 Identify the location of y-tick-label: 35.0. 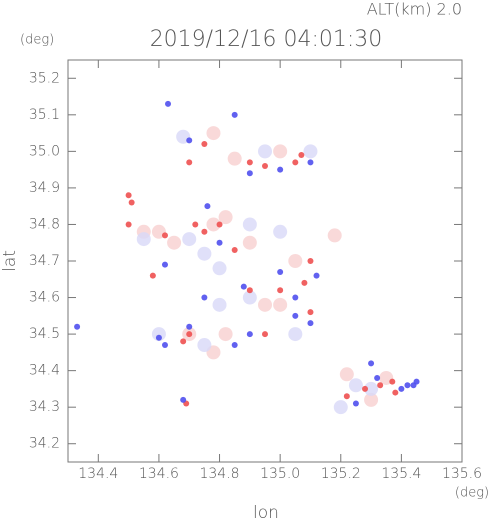
(44, 151).